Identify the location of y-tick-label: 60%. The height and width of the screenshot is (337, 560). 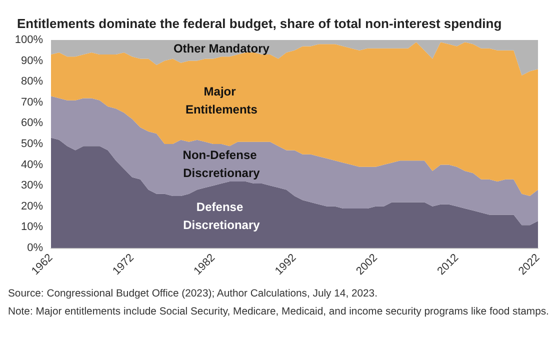
(32, 123).